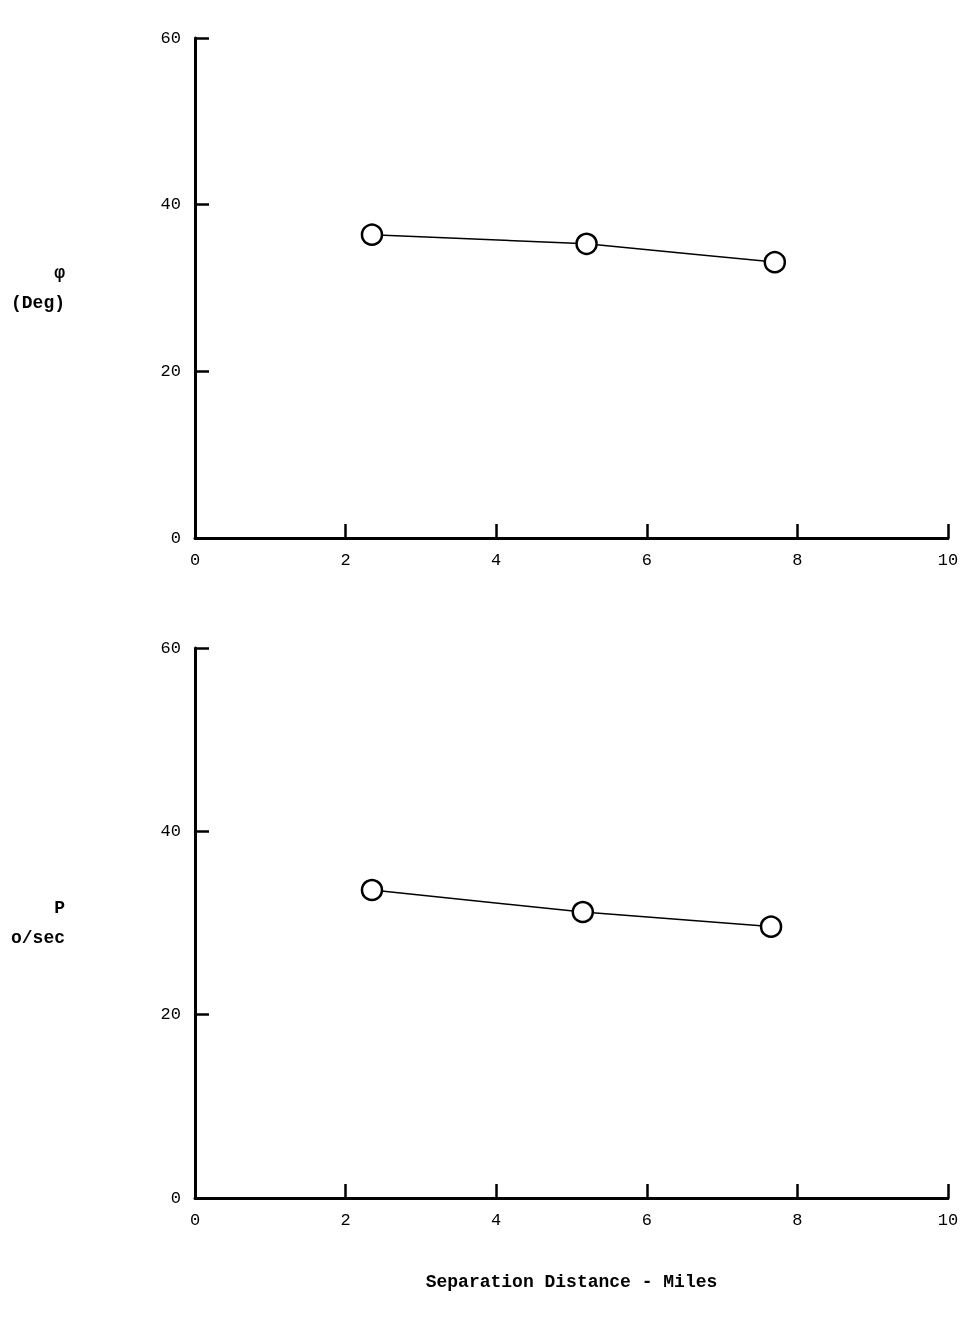  What do you see at coordinates (571, 1282) in the screenshot?
I see `x-axis-title: Separation Distance - Miles` at bounding box center [571, 1282].